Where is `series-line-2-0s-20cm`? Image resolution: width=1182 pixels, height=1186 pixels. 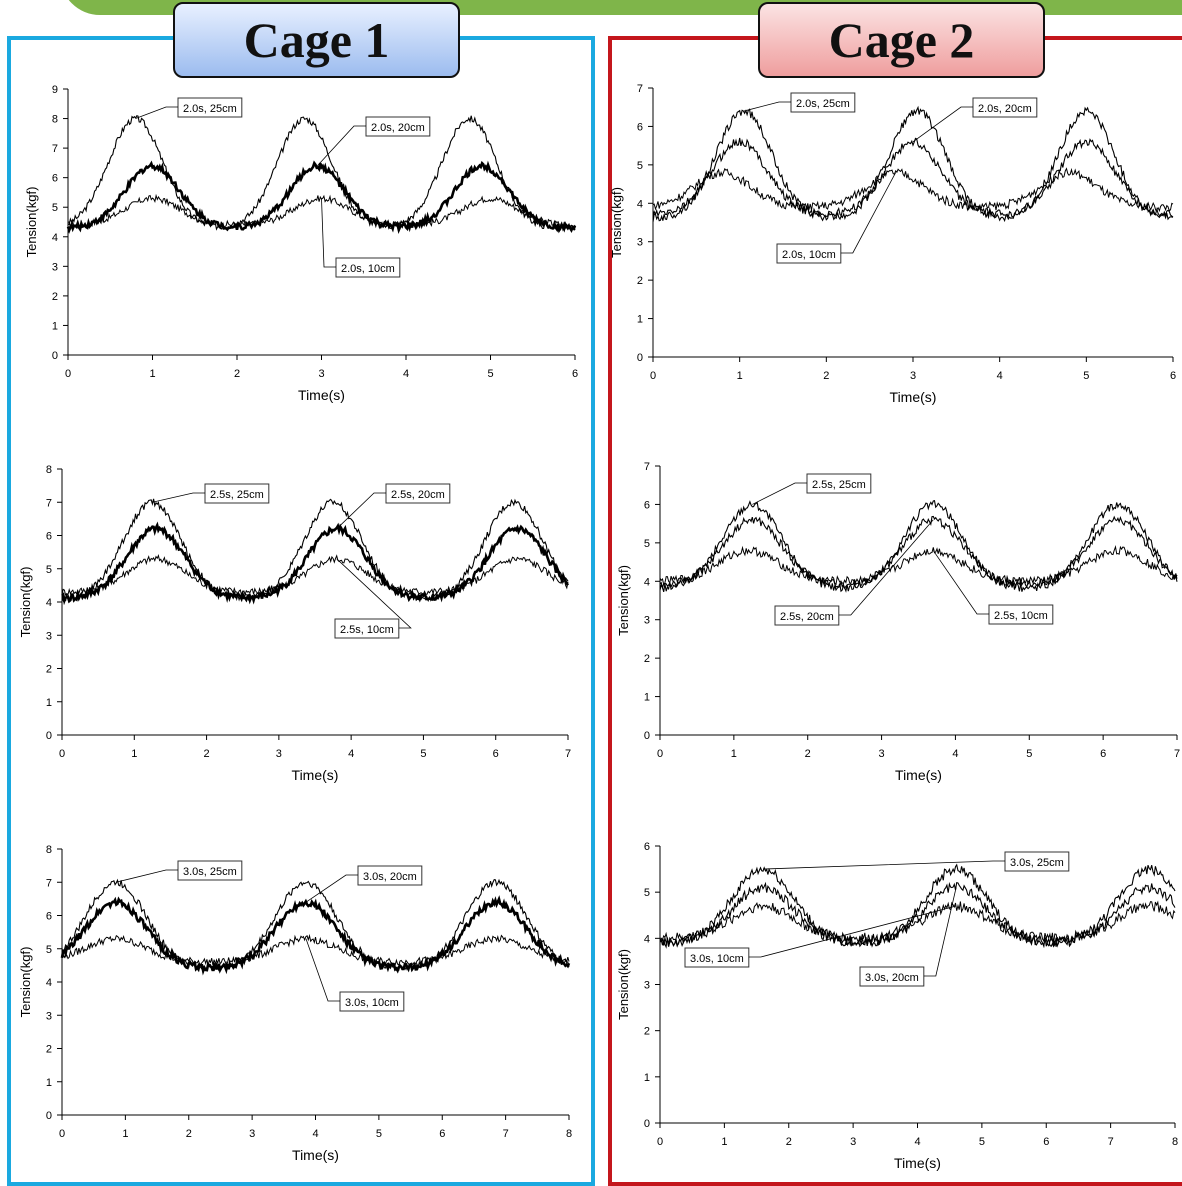
series-line-2-0s-20cm is located at coordinates (321, 197).